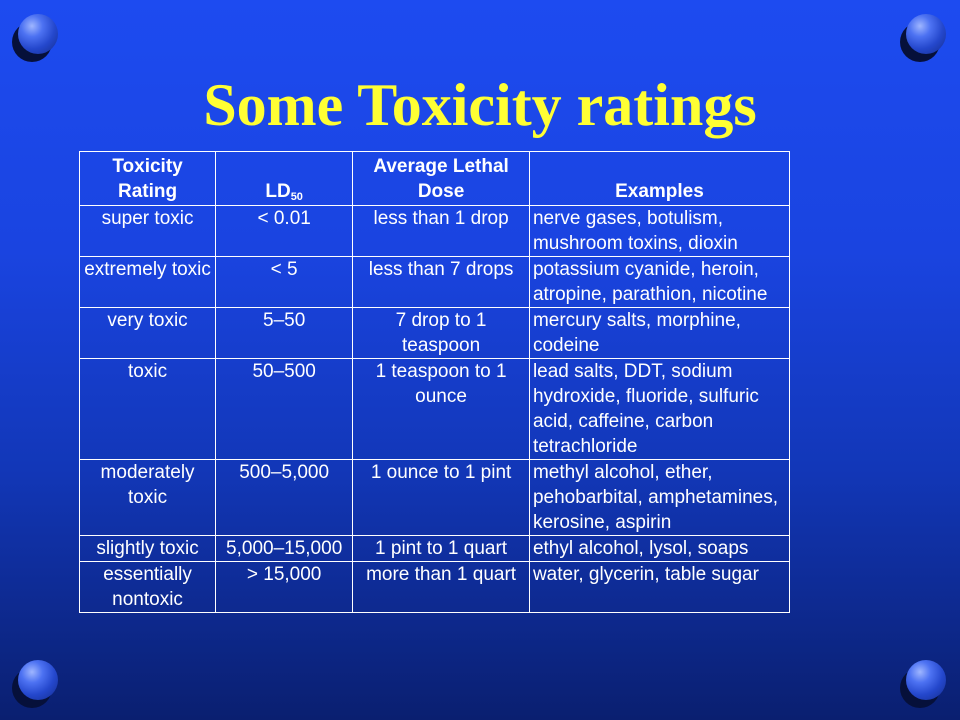 The height and width of the screenshot is (720, 960). Describe the element at coordinates (147, 548) in the screenshot. I see `cell-rating: slightly toxic` at that location.